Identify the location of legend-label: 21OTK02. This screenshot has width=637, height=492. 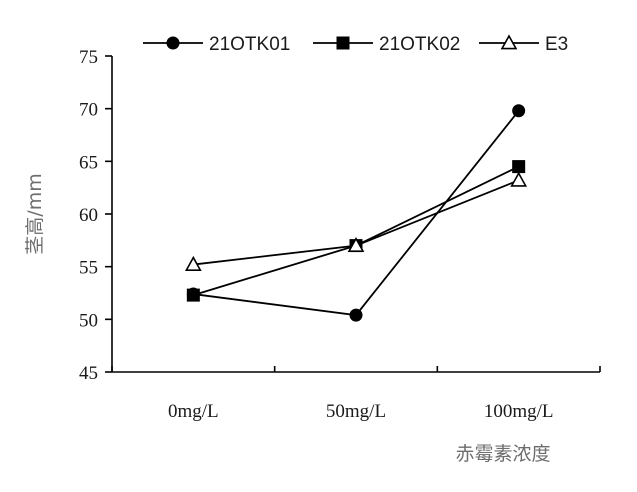
(419, 44).